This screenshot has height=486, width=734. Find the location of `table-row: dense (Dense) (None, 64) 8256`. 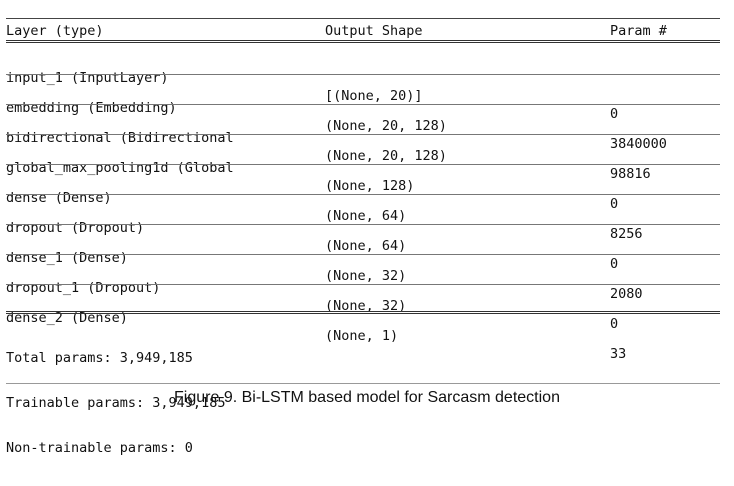

table-row: dense (Dense) (None, 64) 8256 is located at coordinates (363, 206).